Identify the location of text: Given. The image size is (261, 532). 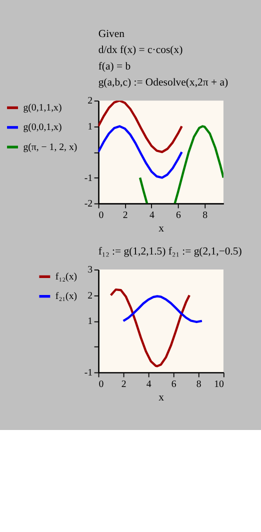
(112, 34).